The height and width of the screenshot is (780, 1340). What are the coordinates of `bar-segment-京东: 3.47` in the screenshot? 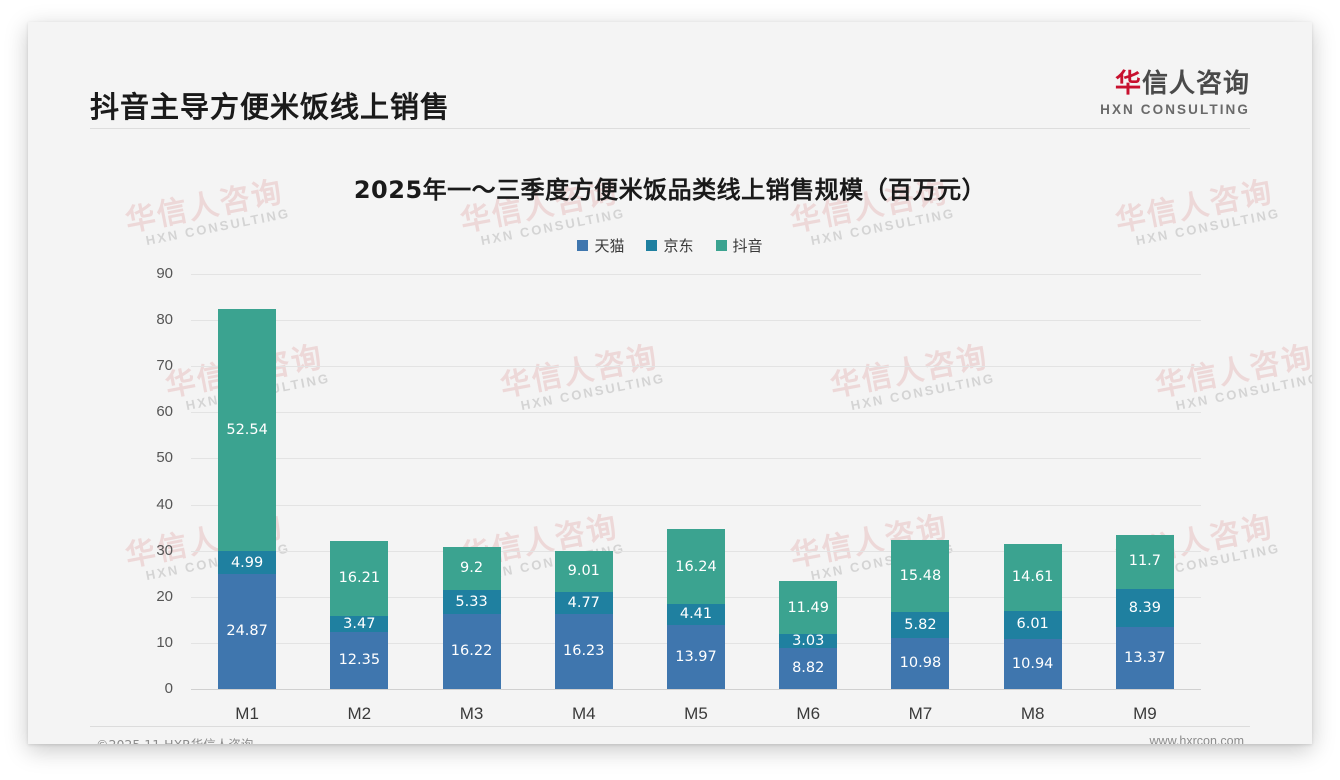 It's located at (359, 624).